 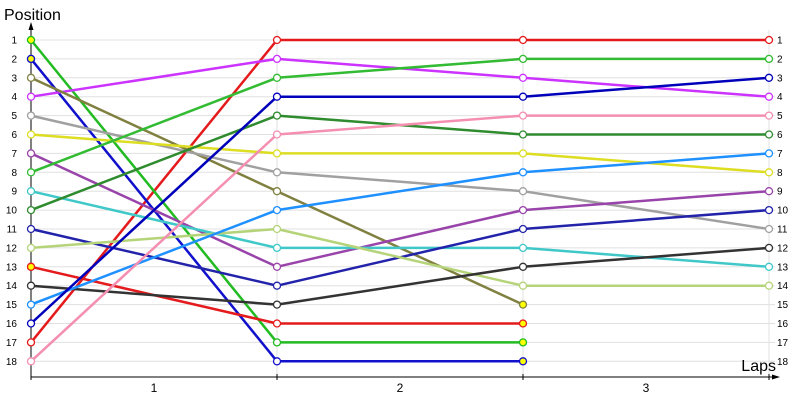 What do you see at coordinates (758, 366) in the screenshot?
I see `x-axis-title: Laps` at bounding box center [758, 366].